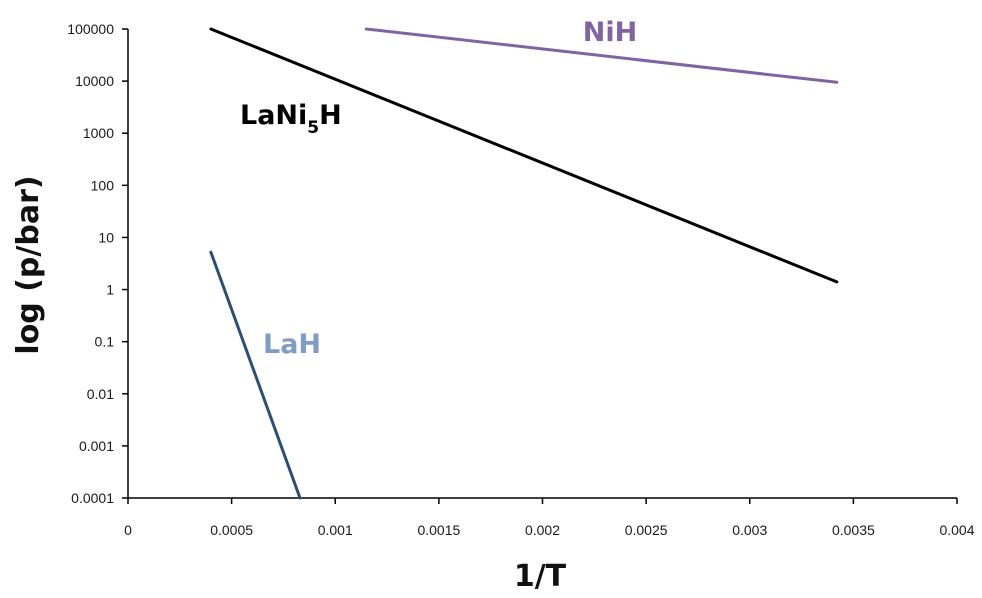 The height and width of the screenshot is (598, 982). What do you see at coordinates (103, 185) in the screenshot?
I see `y-tick-label: 100` at bounding box center [103, 185].